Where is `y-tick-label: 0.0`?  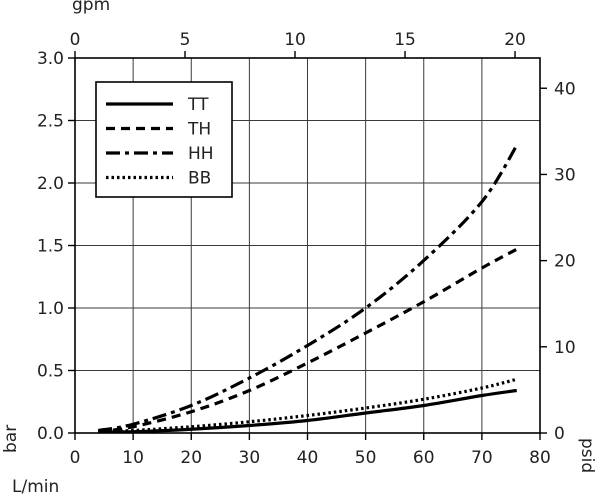
y-tick-label: 0.0 is located at coordinates (50, 434).